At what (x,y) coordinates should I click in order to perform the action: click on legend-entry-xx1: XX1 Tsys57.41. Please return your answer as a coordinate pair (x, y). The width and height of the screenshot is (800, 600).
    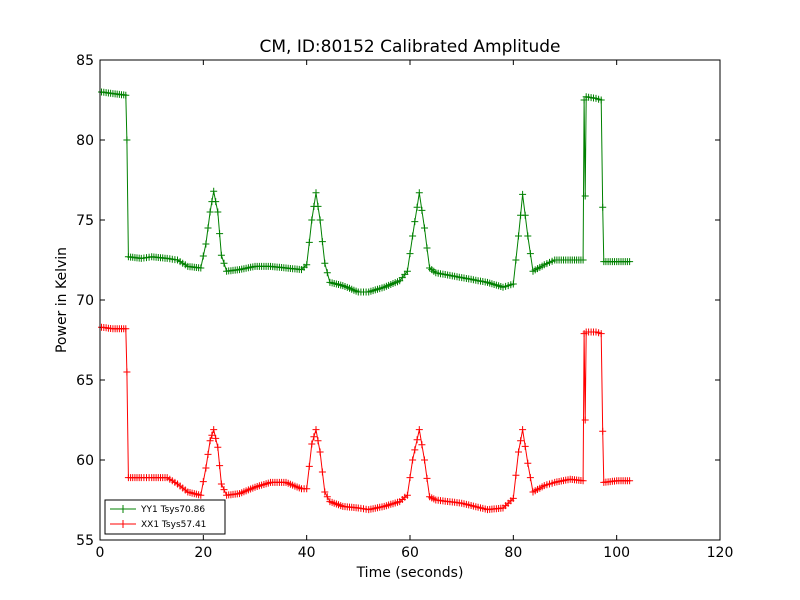
    Looking at the image, I should click on (158, 525).